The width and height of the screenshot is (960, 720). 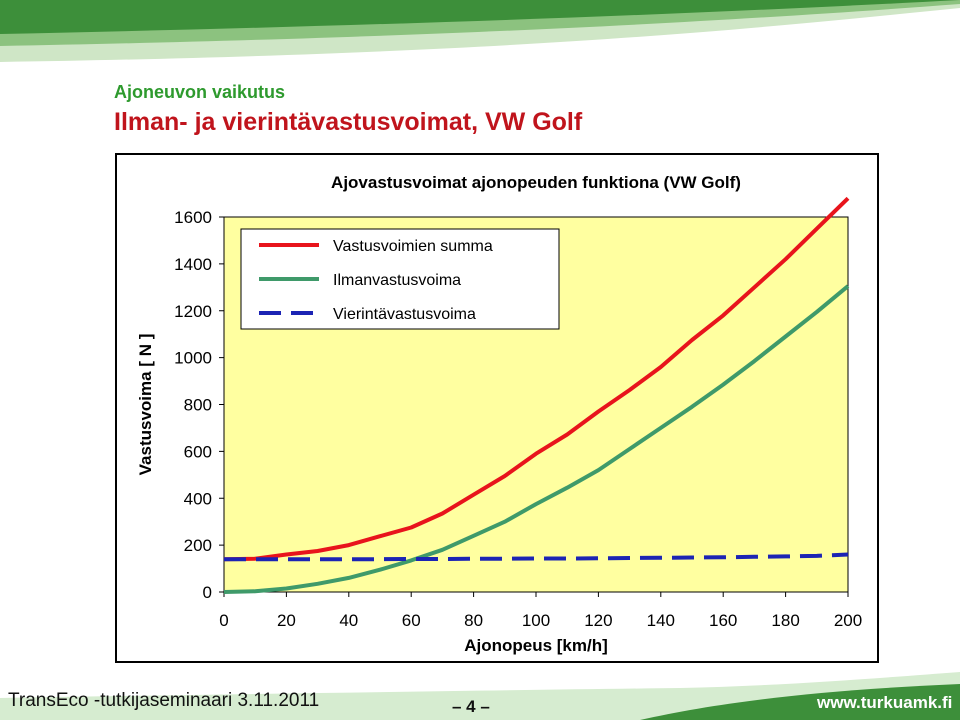 What do you see at coordinates (536, 620) in the screenshot?
I see `x-tick-label: 100` at bounding box center [536, 620].